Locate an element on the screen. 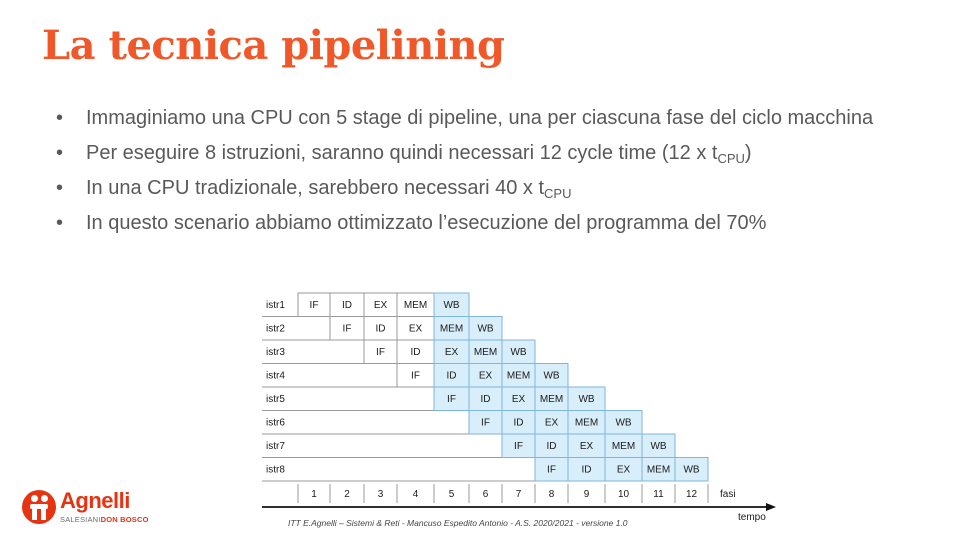 Image resolution: width=960 pixels, height=540 pixels. cycle-number: 10 is located at coordinates (624, 494).